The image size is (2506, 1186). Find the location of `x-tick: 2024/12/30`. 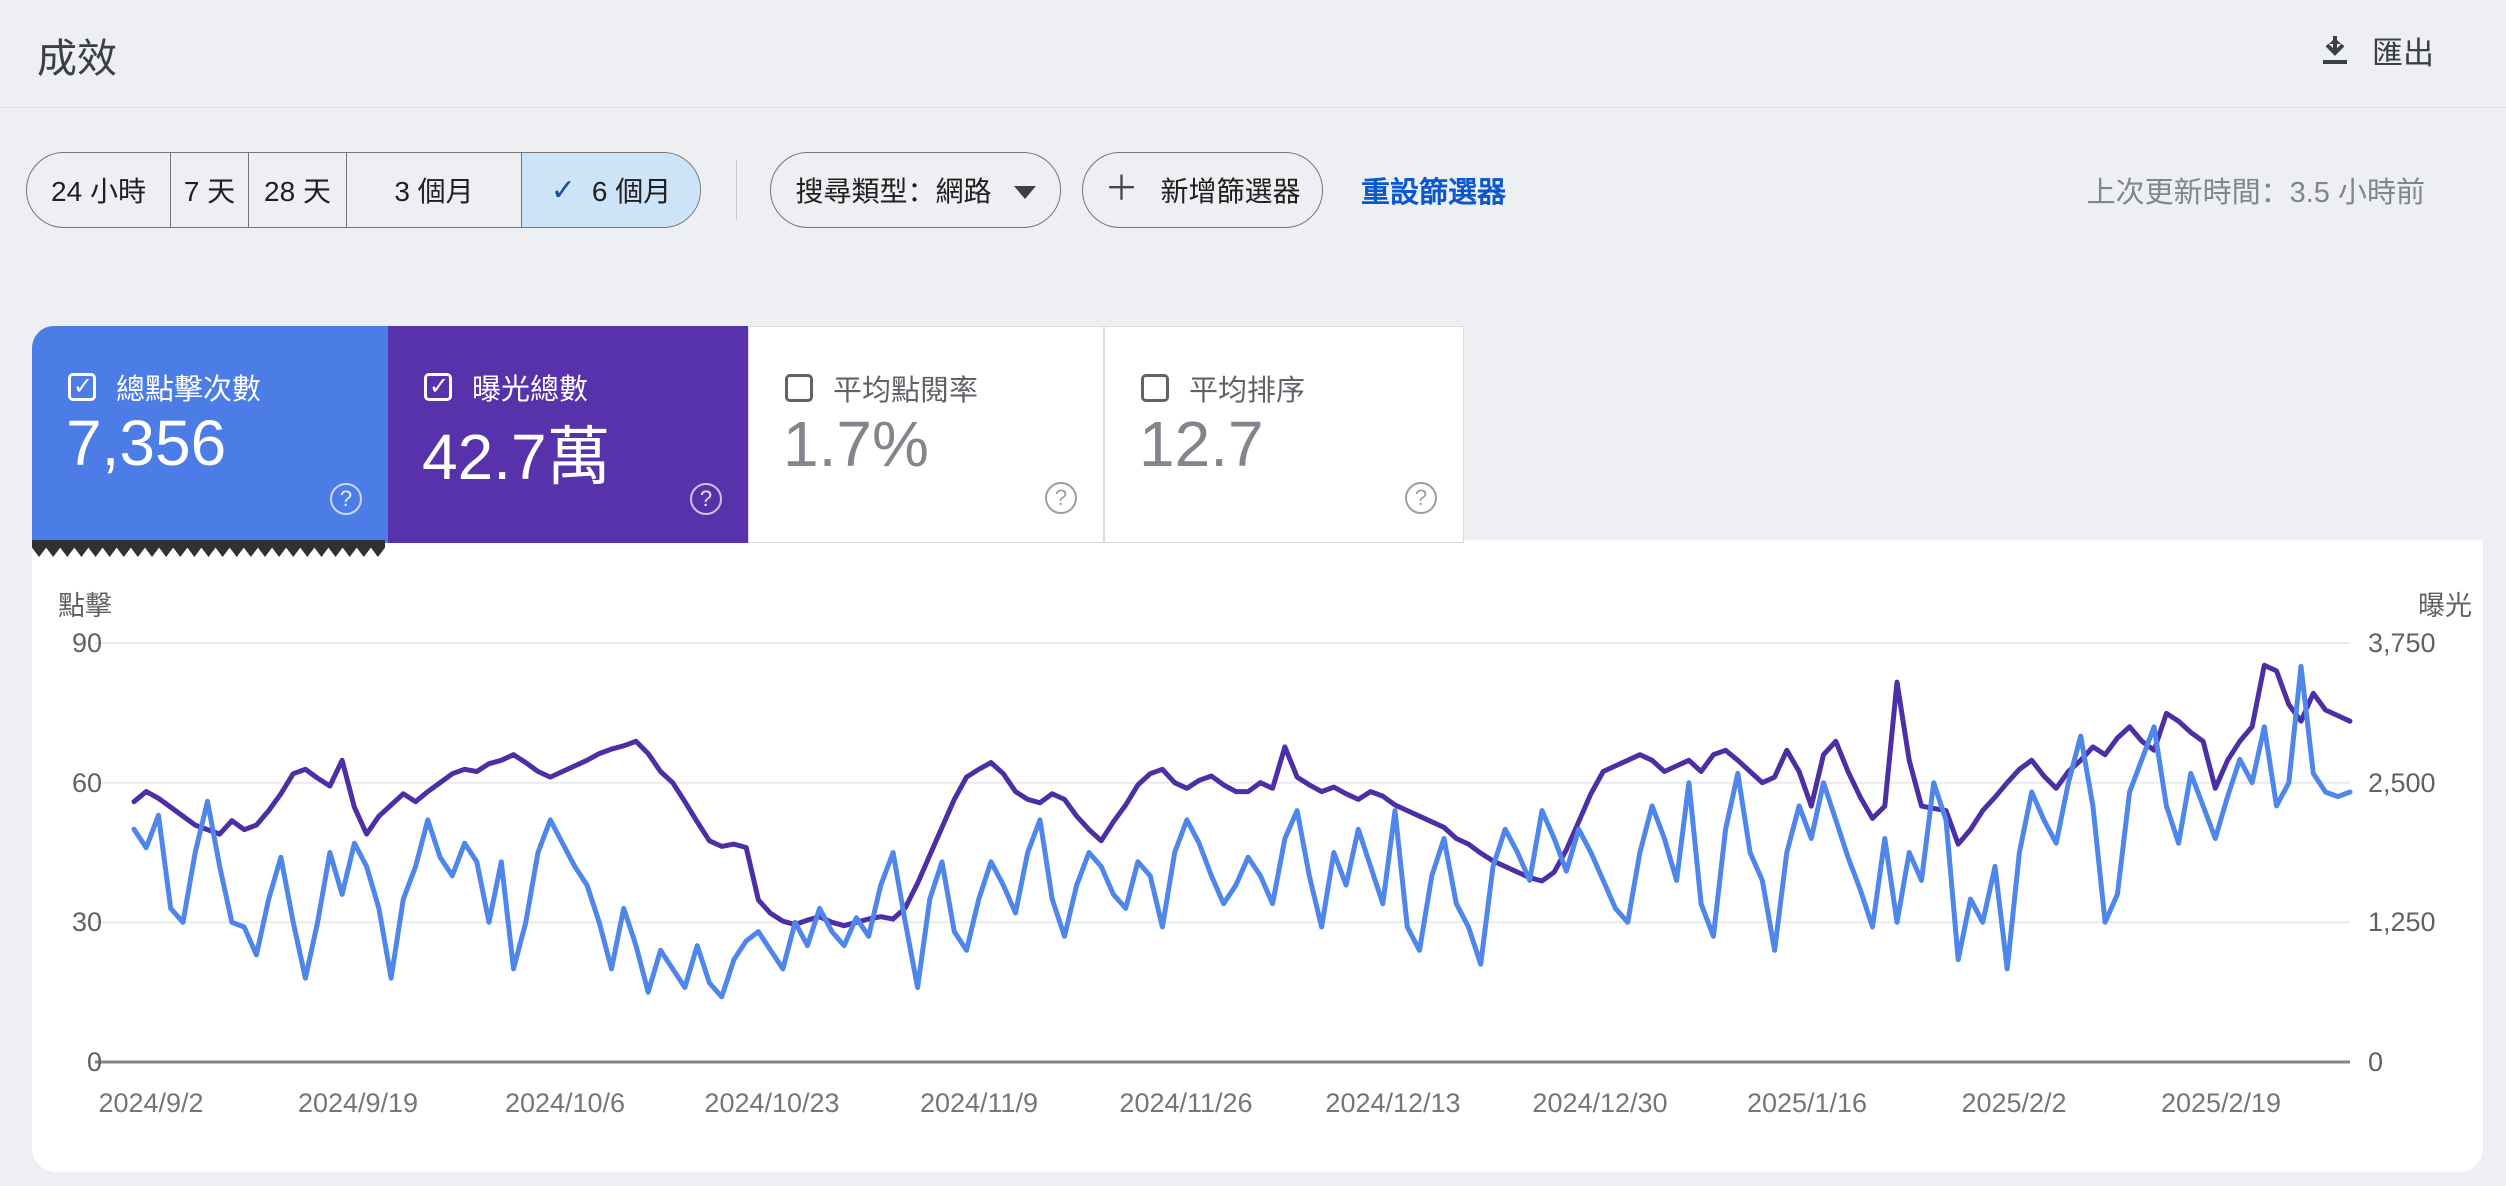

x-tick: 2024/12/30 is located at coordinates (1600, 1103).